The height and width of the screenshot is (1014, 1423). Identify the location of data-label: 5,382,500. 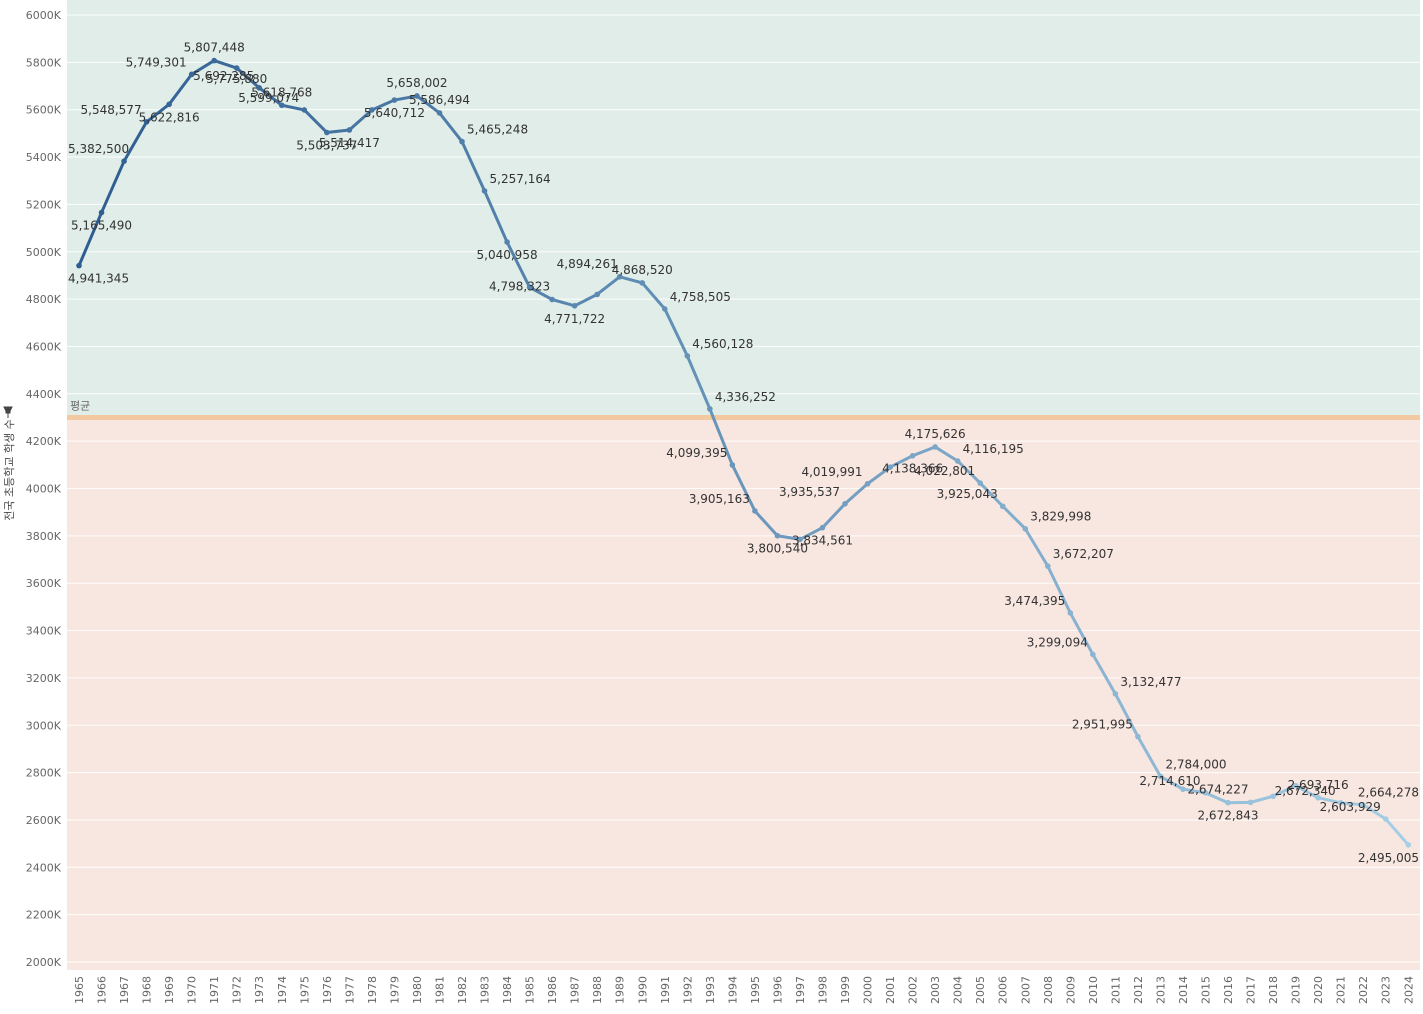
(98, 149).